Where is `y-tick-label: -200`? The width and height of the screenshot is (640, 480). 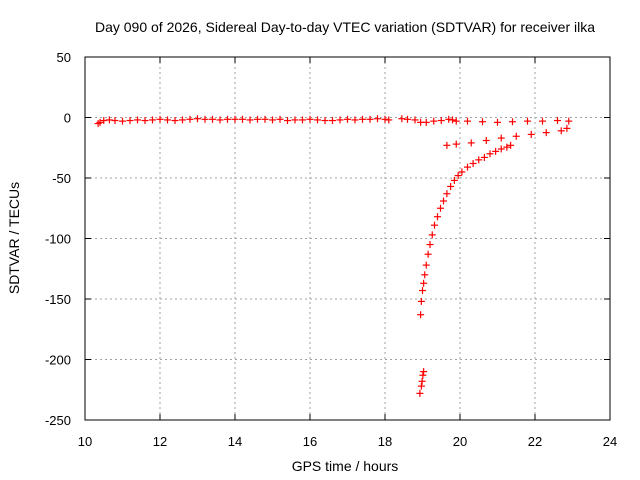
y-tick-label: -200 is located at coordinates (58, 360).